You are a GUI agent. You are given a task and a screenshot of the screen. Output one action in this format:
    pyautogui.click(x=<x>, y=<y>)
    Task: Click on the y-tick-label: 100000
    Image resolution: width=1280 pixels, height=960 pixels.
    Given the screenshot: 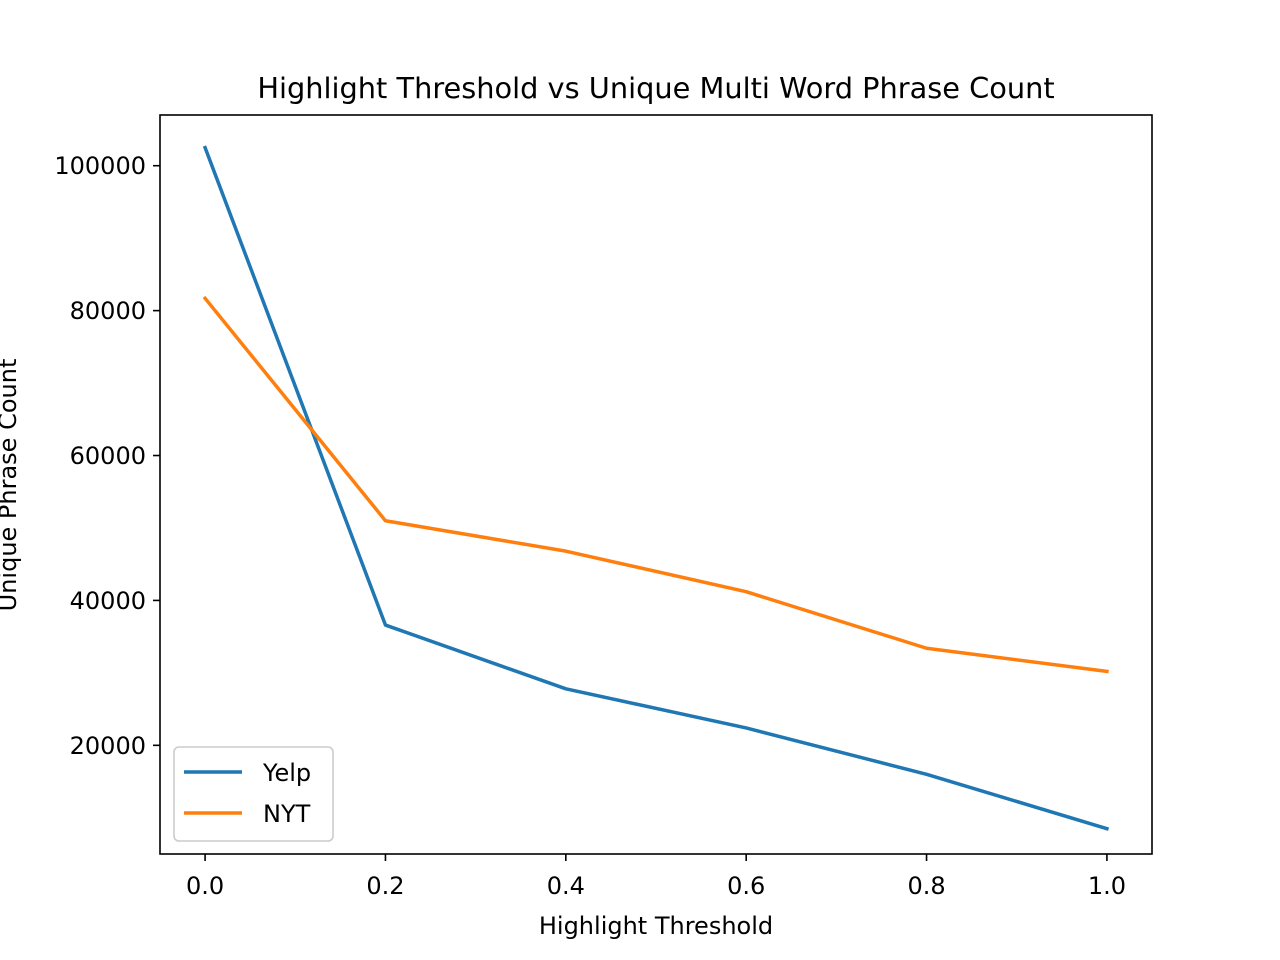 What is the action you would take?
    pyautogui.click(x=100, y=166)
    